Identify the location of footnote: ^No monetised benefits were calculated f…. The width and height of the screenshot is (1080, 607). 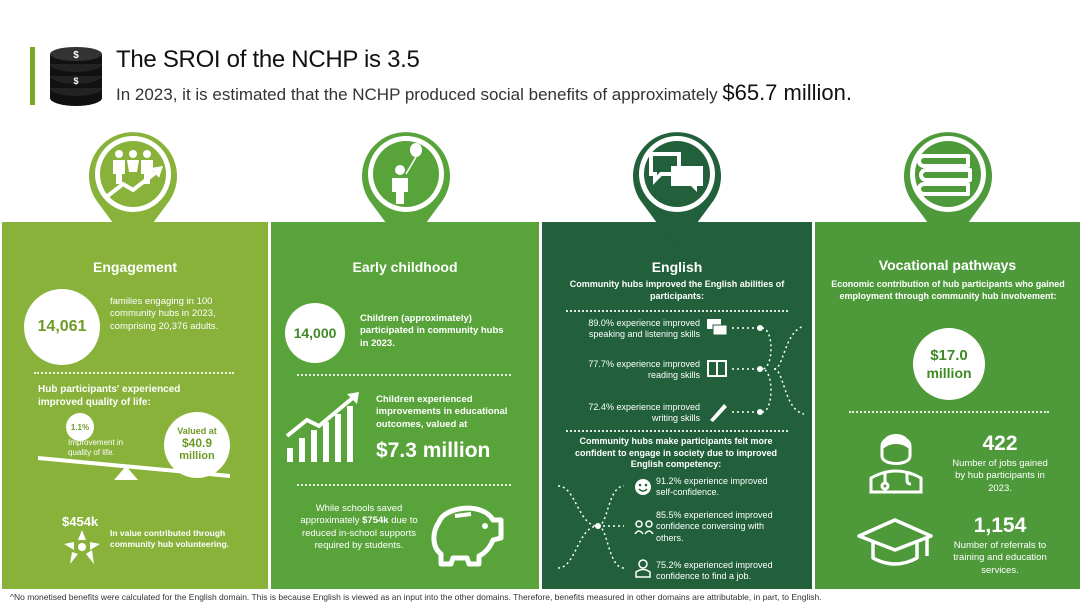
(416, 597).